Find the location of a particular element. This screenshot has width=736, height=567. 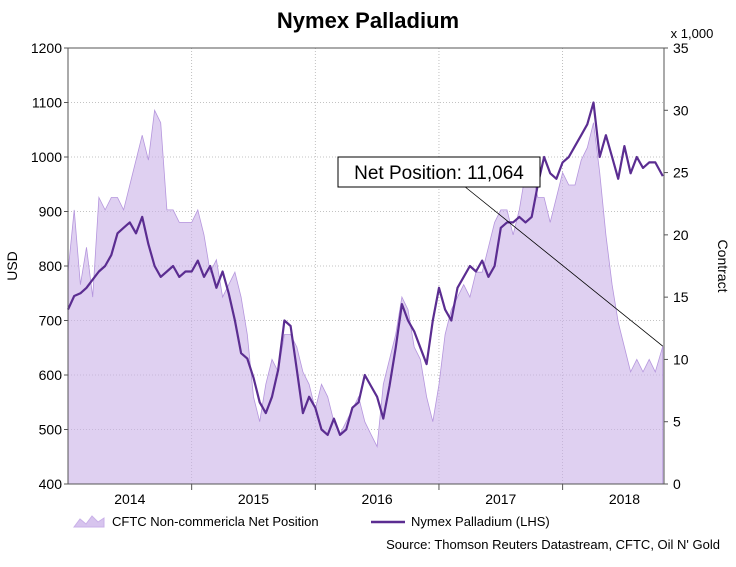

legend-area-label: CFTC Non-commericla Net Position is located at coordinates (215, 521).